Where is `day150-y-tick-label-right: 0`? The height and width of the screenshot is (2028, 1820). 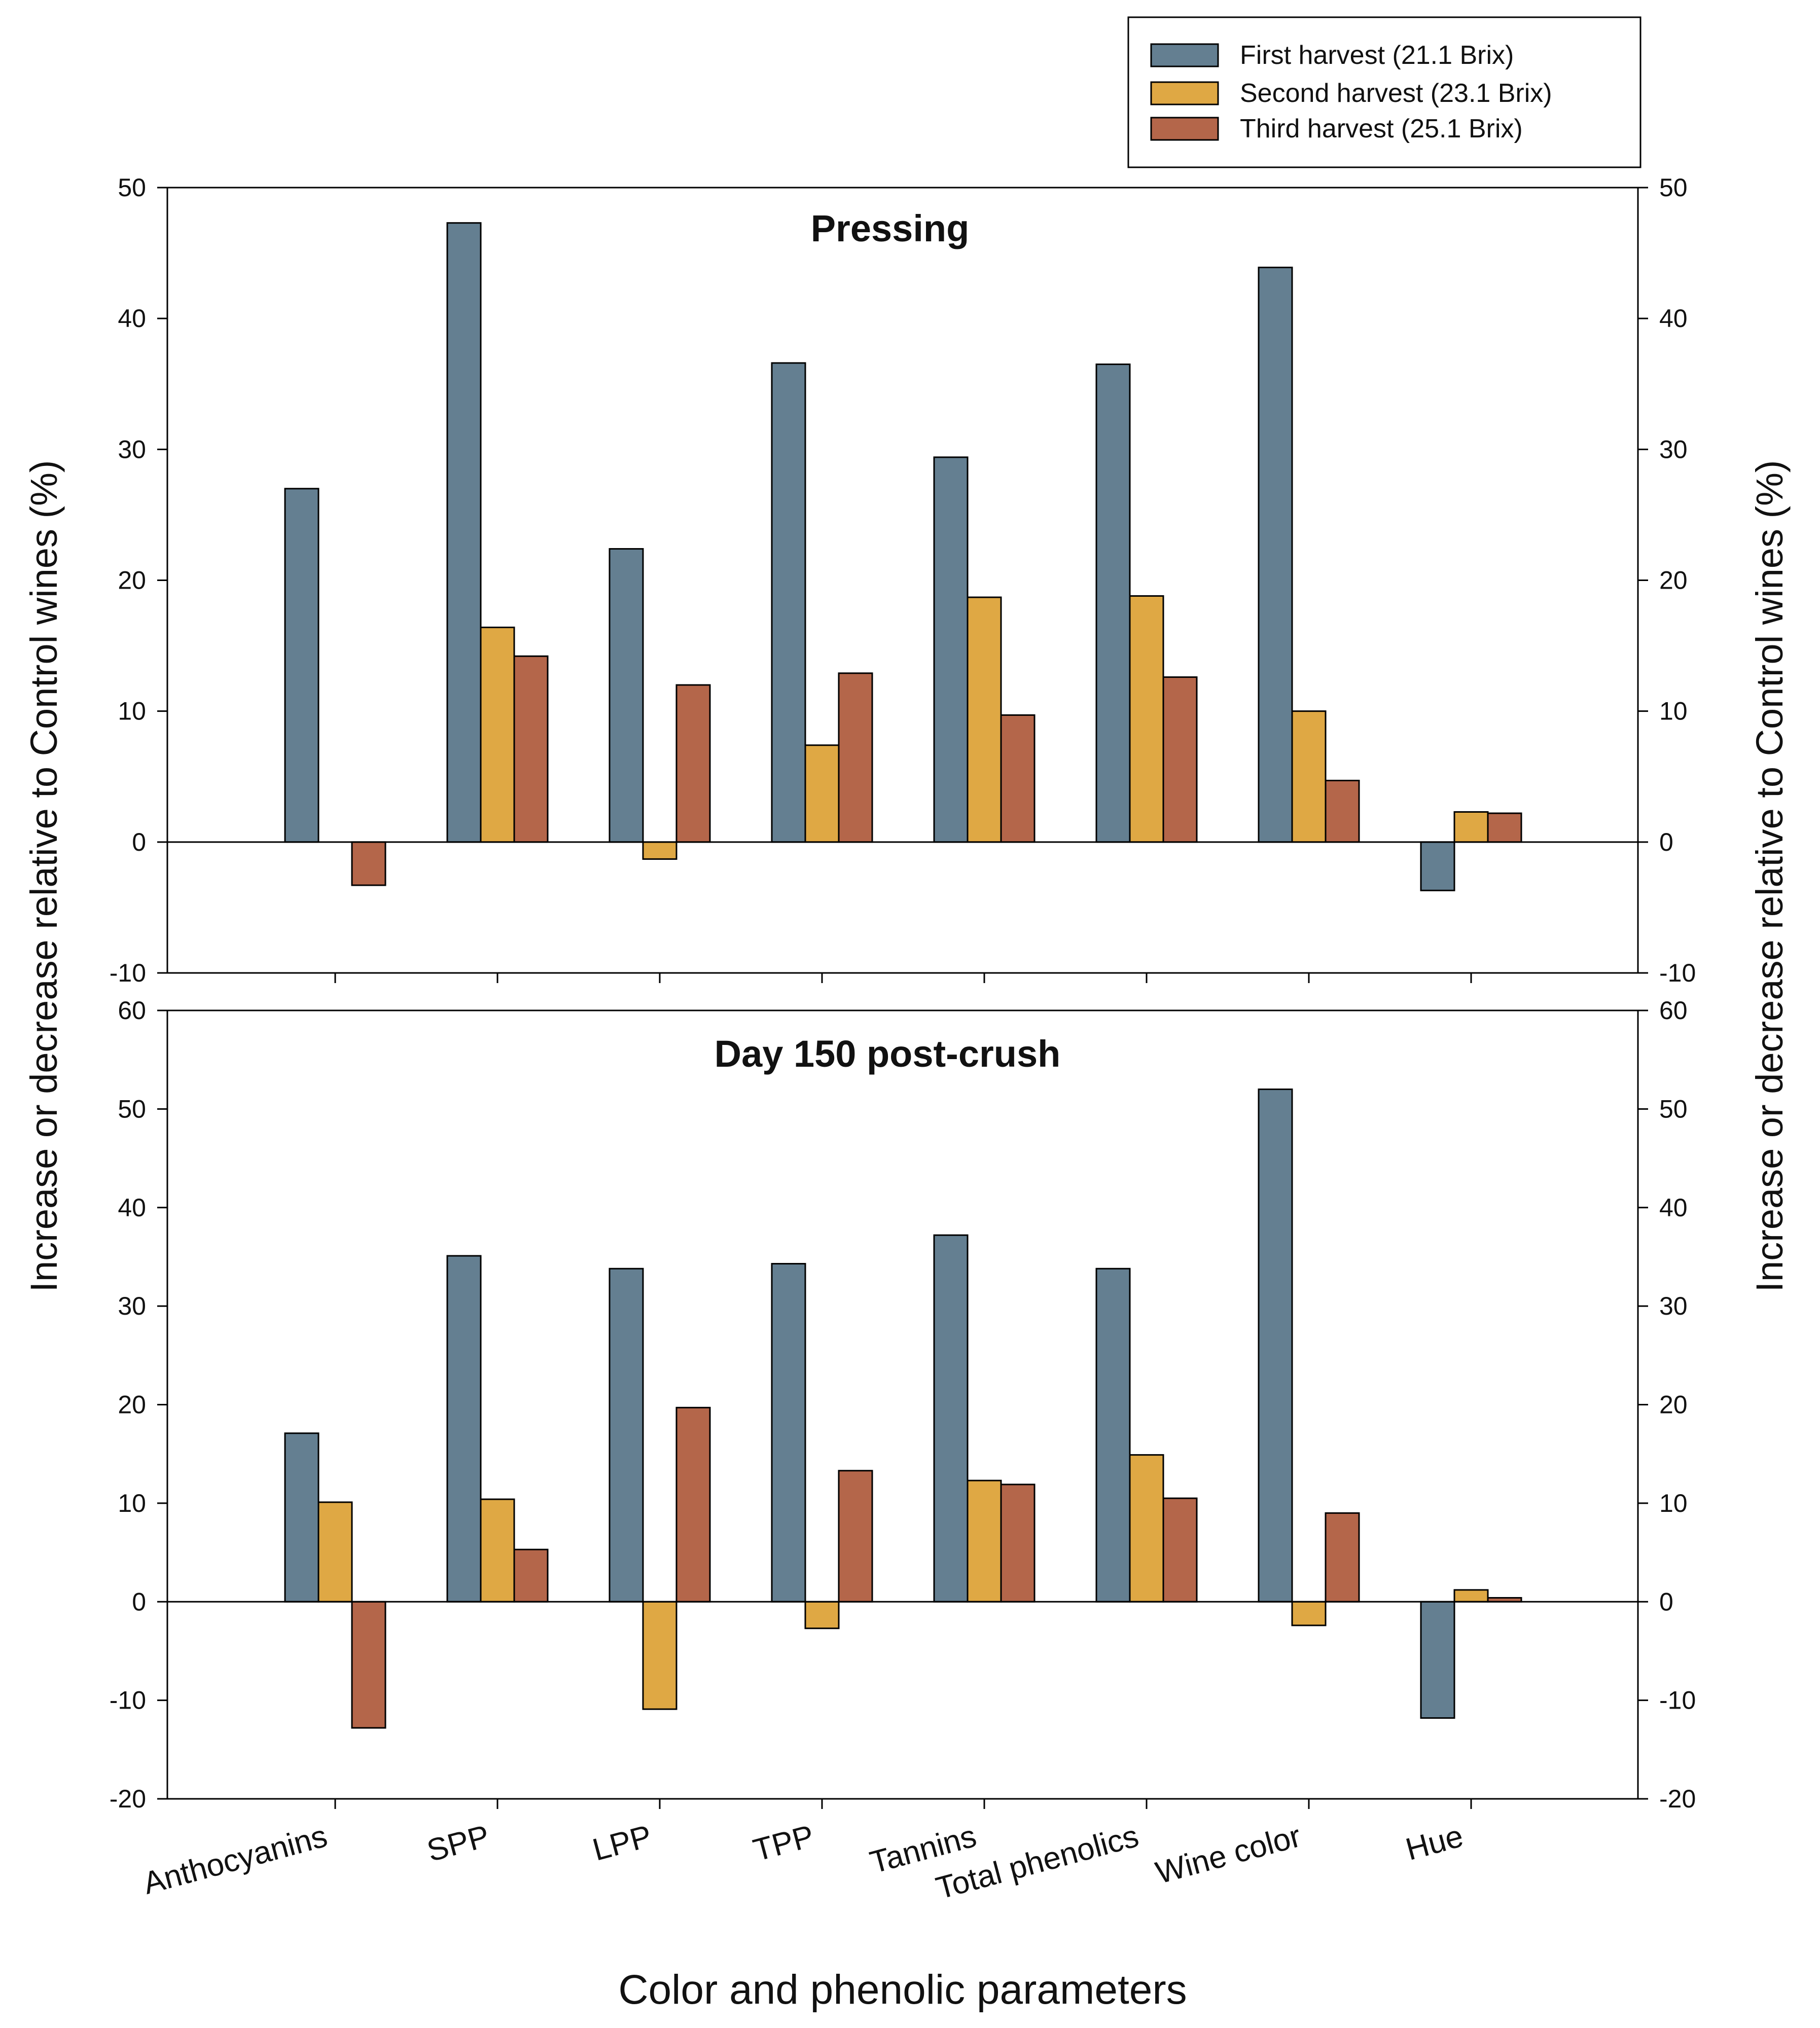
day150-y-tick-label-right: 0 is located at coordinates (1666, 1602).